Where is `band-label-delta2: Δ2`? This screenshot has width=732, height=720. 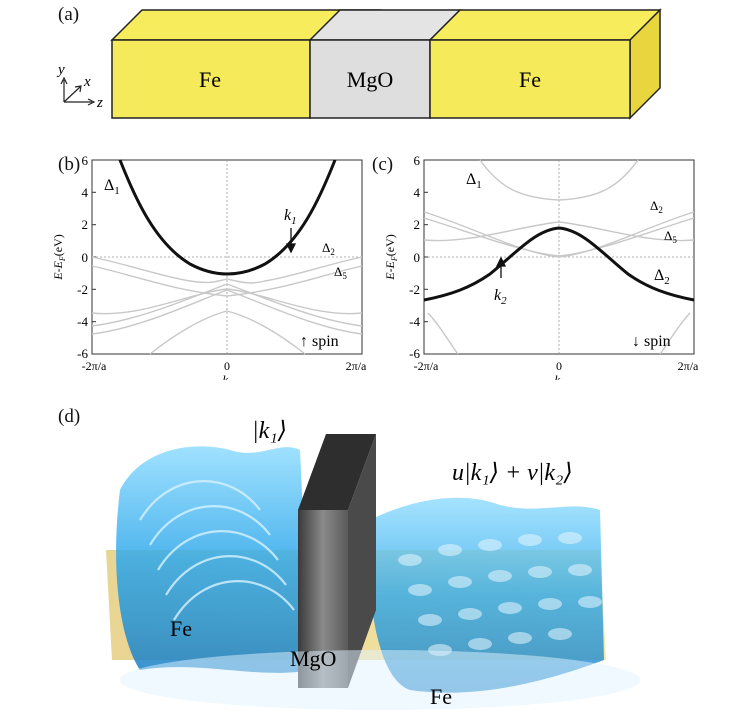 band-label-delta2: Δ2 is located at coordinates (328, 248).